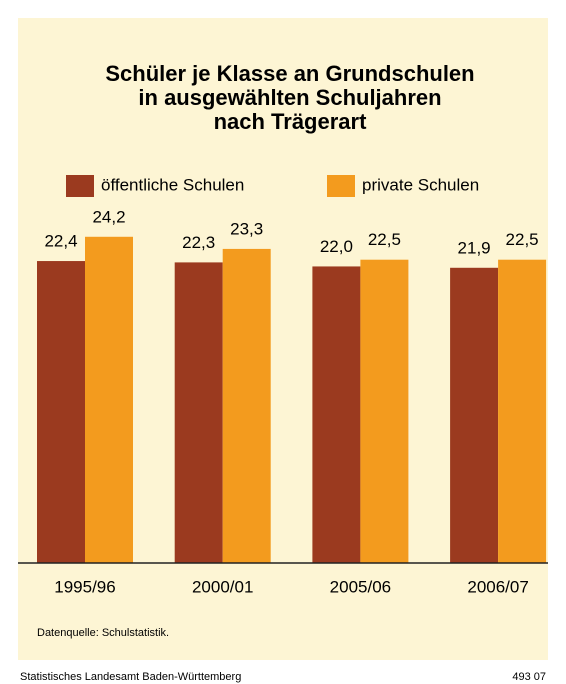  What do you see at coordinates (198, 242) in the screenshot?
I see `value-label: 22,3` at bounding box center [198, 242].